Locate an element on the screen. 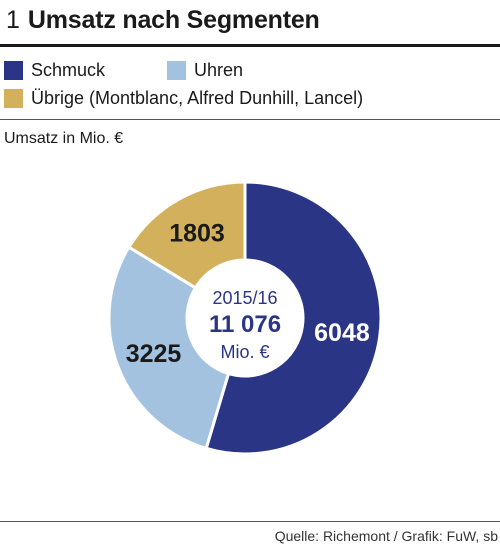 This screenshot has width=500, height=554. figure-number: 1 is located at coordinates (13, 20).